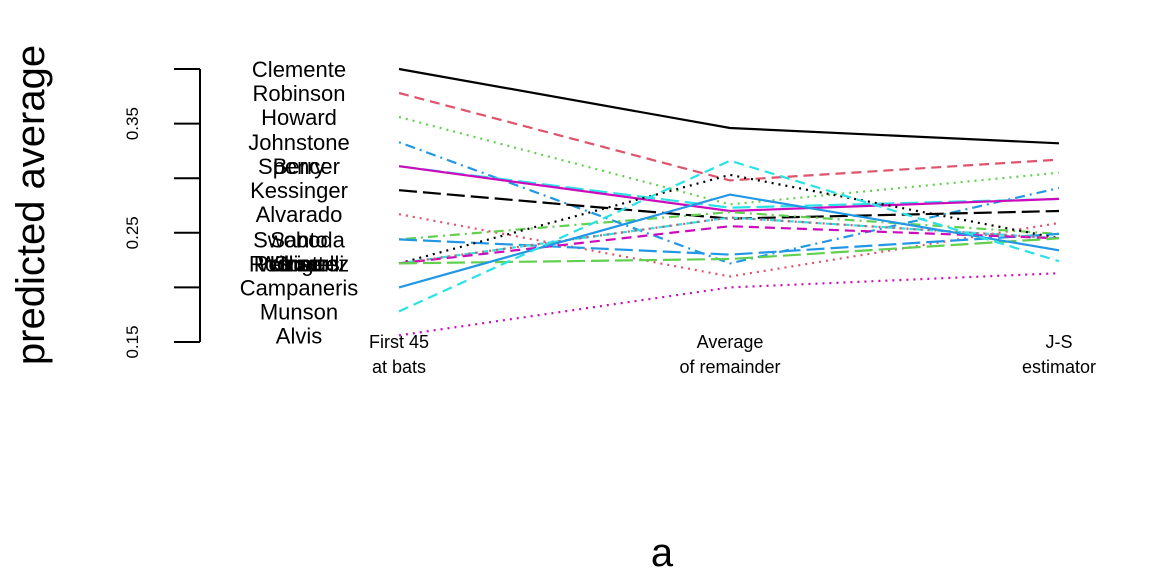 The width and height of the screenshot is (1152, 576). What do you see at coordinates (299, 69) in the screenshot?
I see `player-label-clemente: Clemente` at bounding box center [299, 69].